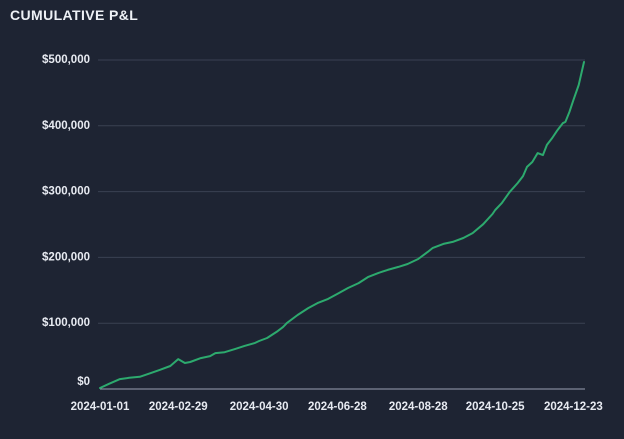  I want to click on x-axis-tick-label: 2024-04-30, so click(259, 407).